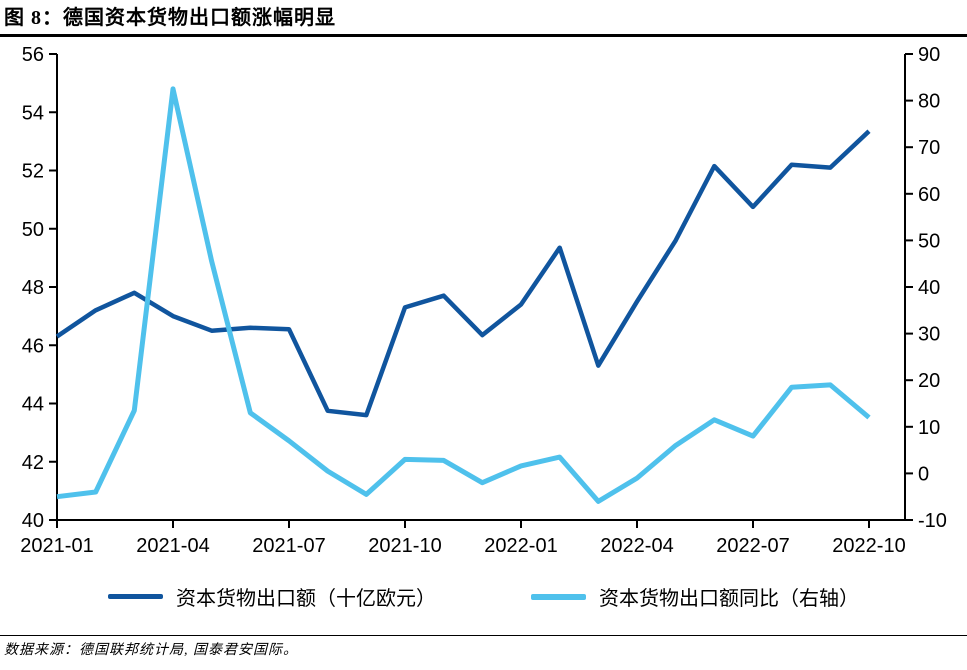 The width and height of the screenshot is (967, 670). Describe the element at coordinates (306, 599) in the screenshot. I see `legend-label-exports: 资本货物出口额（十亿欧元）` at that location.